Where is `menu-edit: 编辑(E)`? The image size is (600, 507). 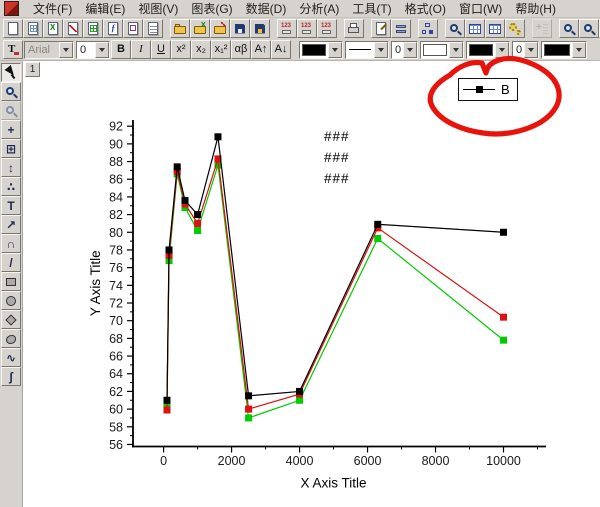
menu-edit: 编辑(E) is located at coordinates (105, 9).